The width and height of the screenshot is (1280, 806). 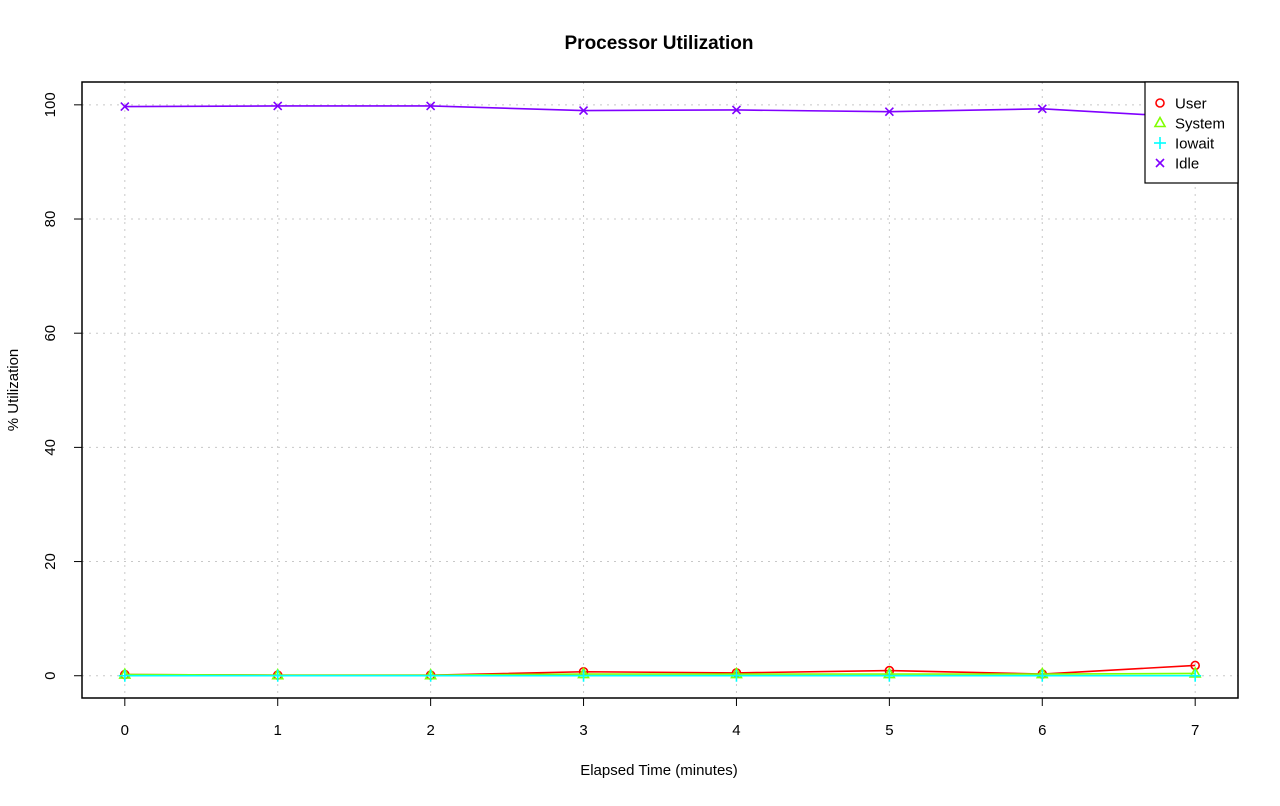 What do you see at coordinates (1160, 163) in the screenshot?
I see `legend-marker-idle` at bounding box center [1160, 163].